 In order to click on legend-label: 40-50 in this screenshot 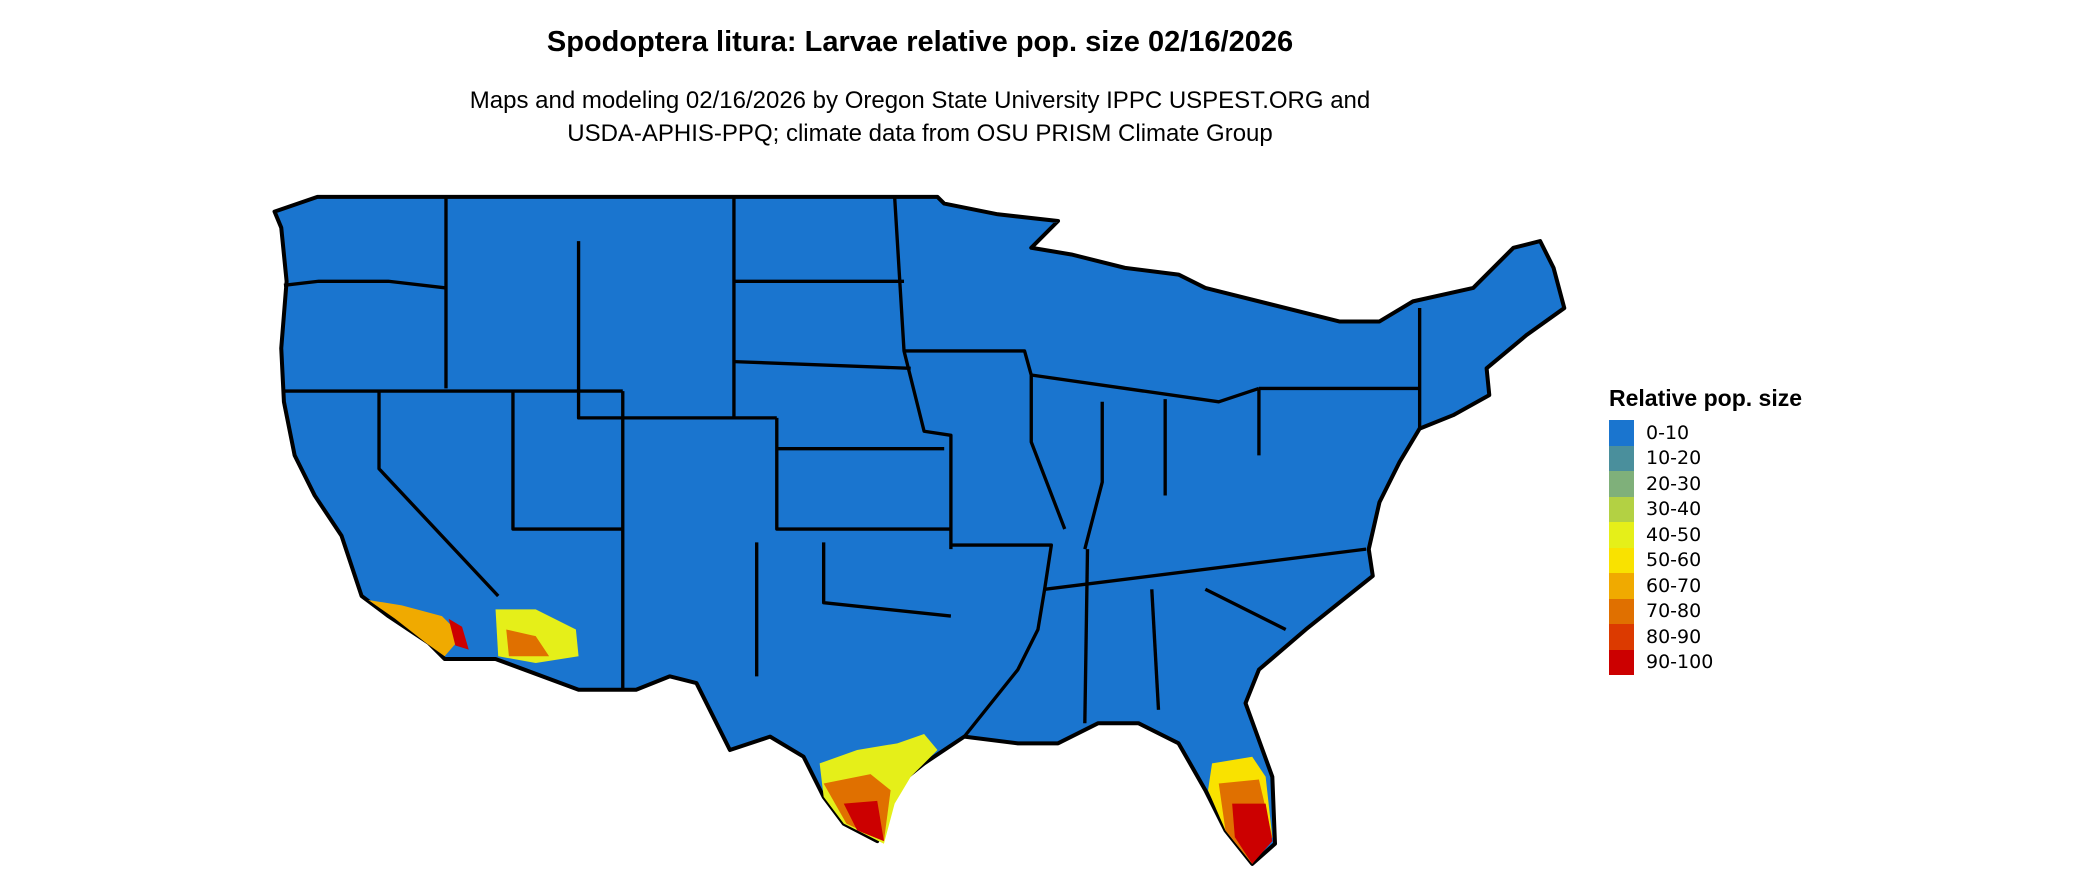, I will do `click(1674, 534)`.